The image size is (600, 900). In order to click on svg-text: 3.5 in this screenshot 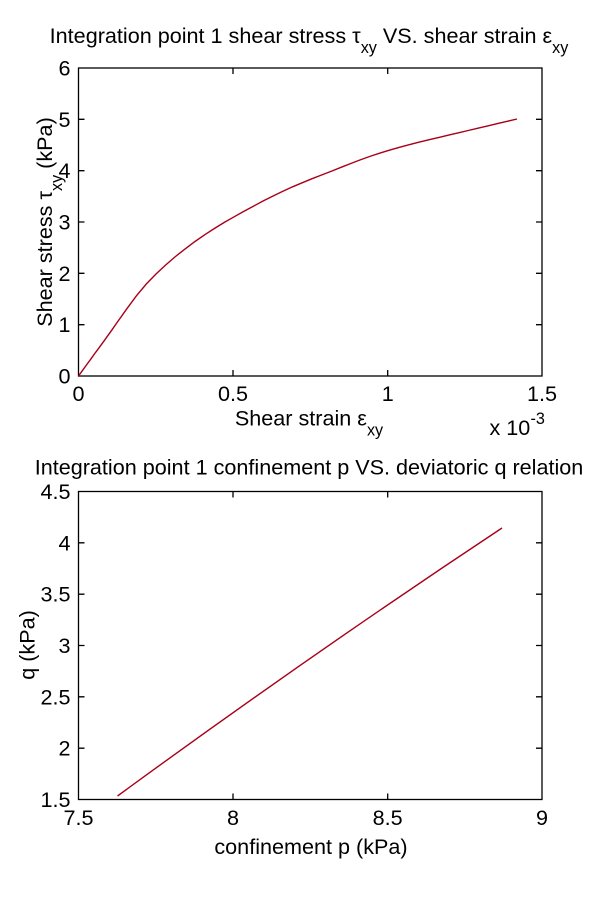, I will do `click(55, 594)`.